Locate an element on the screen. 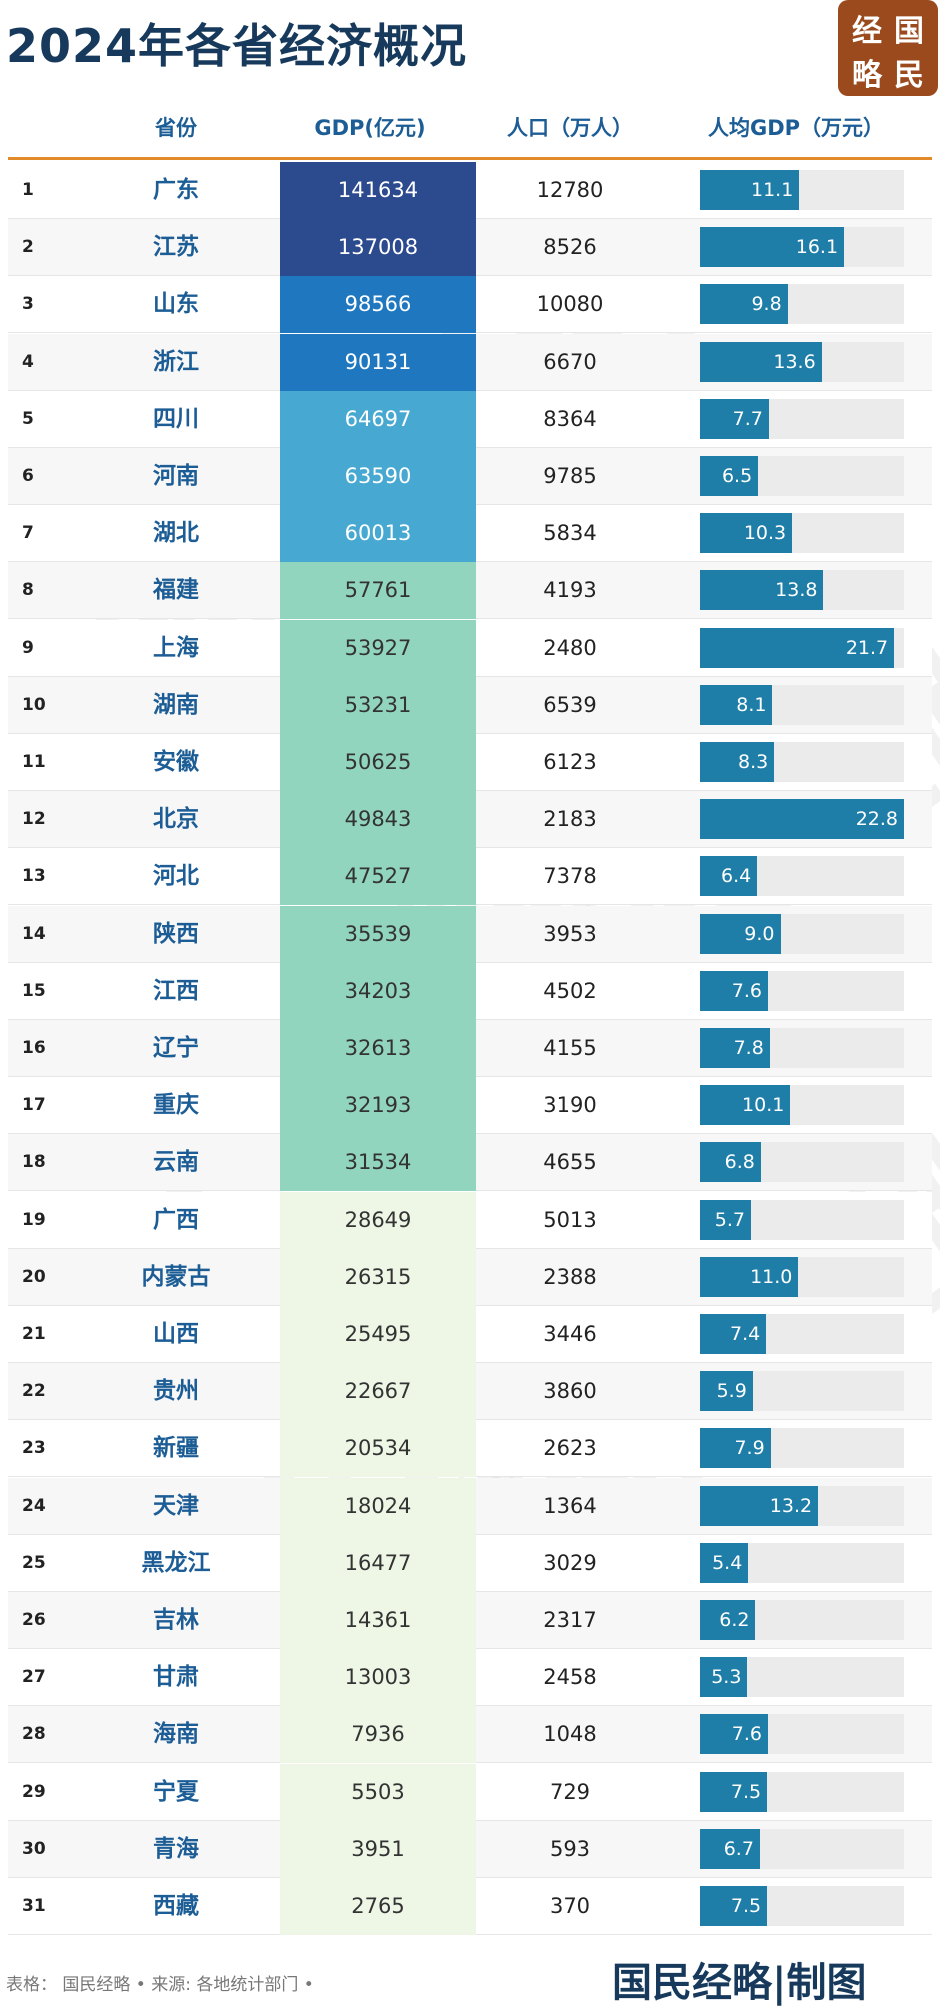 This screenshot has width=940, height=2008. rank: 20 is located at coordinates (34, 1276).